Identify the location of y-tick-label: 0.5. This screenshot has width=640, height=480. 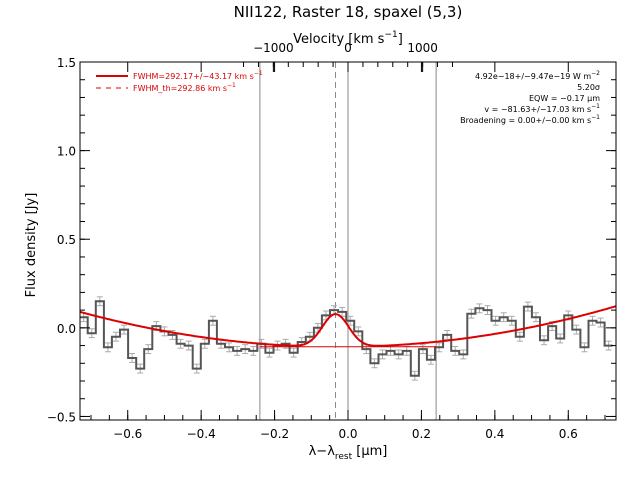
(66, 240).